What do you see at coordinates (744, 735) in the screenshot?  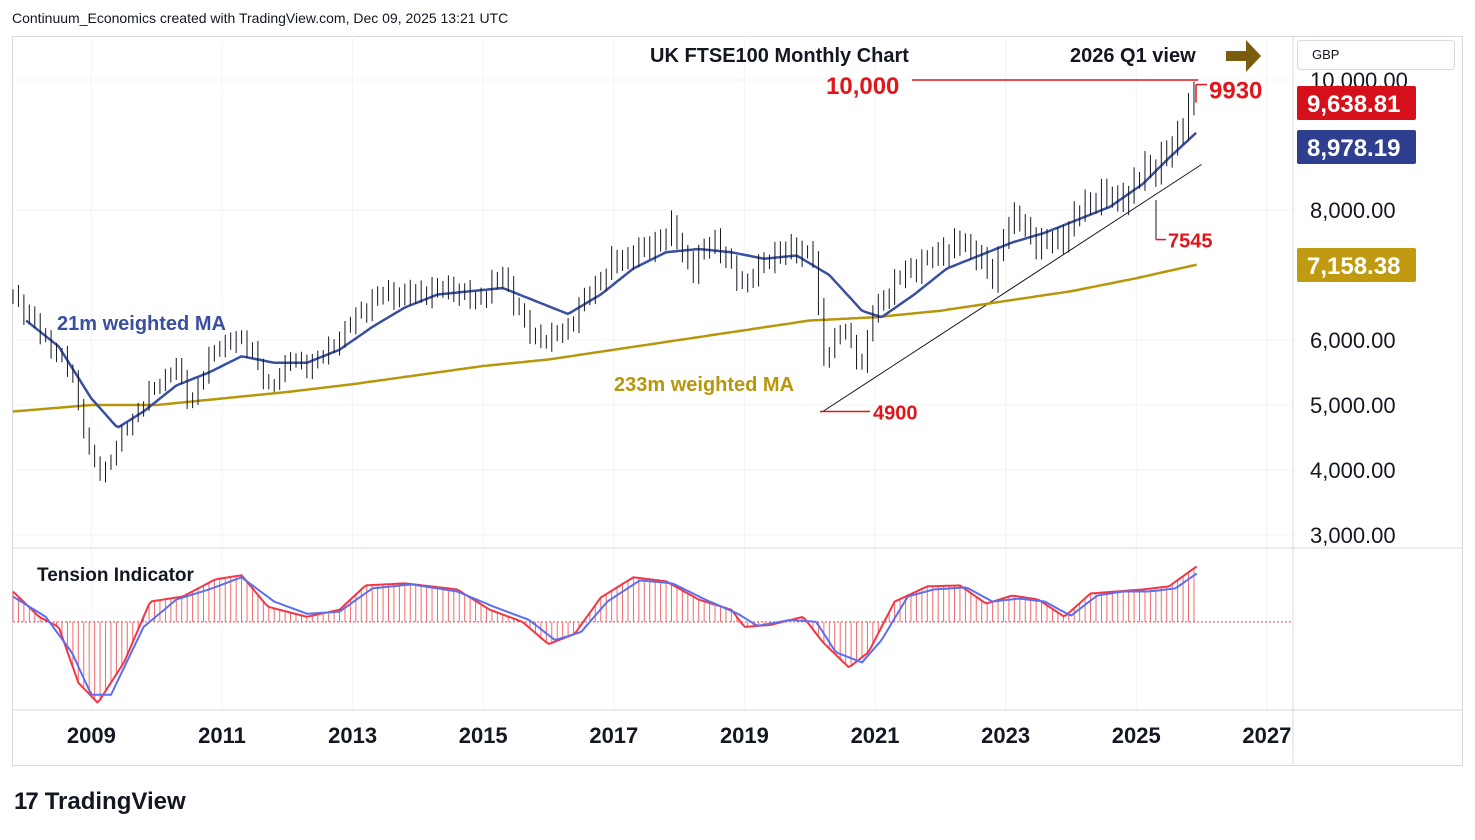 I see `x-tick-label: 2019` at bounding box center [744, 735].